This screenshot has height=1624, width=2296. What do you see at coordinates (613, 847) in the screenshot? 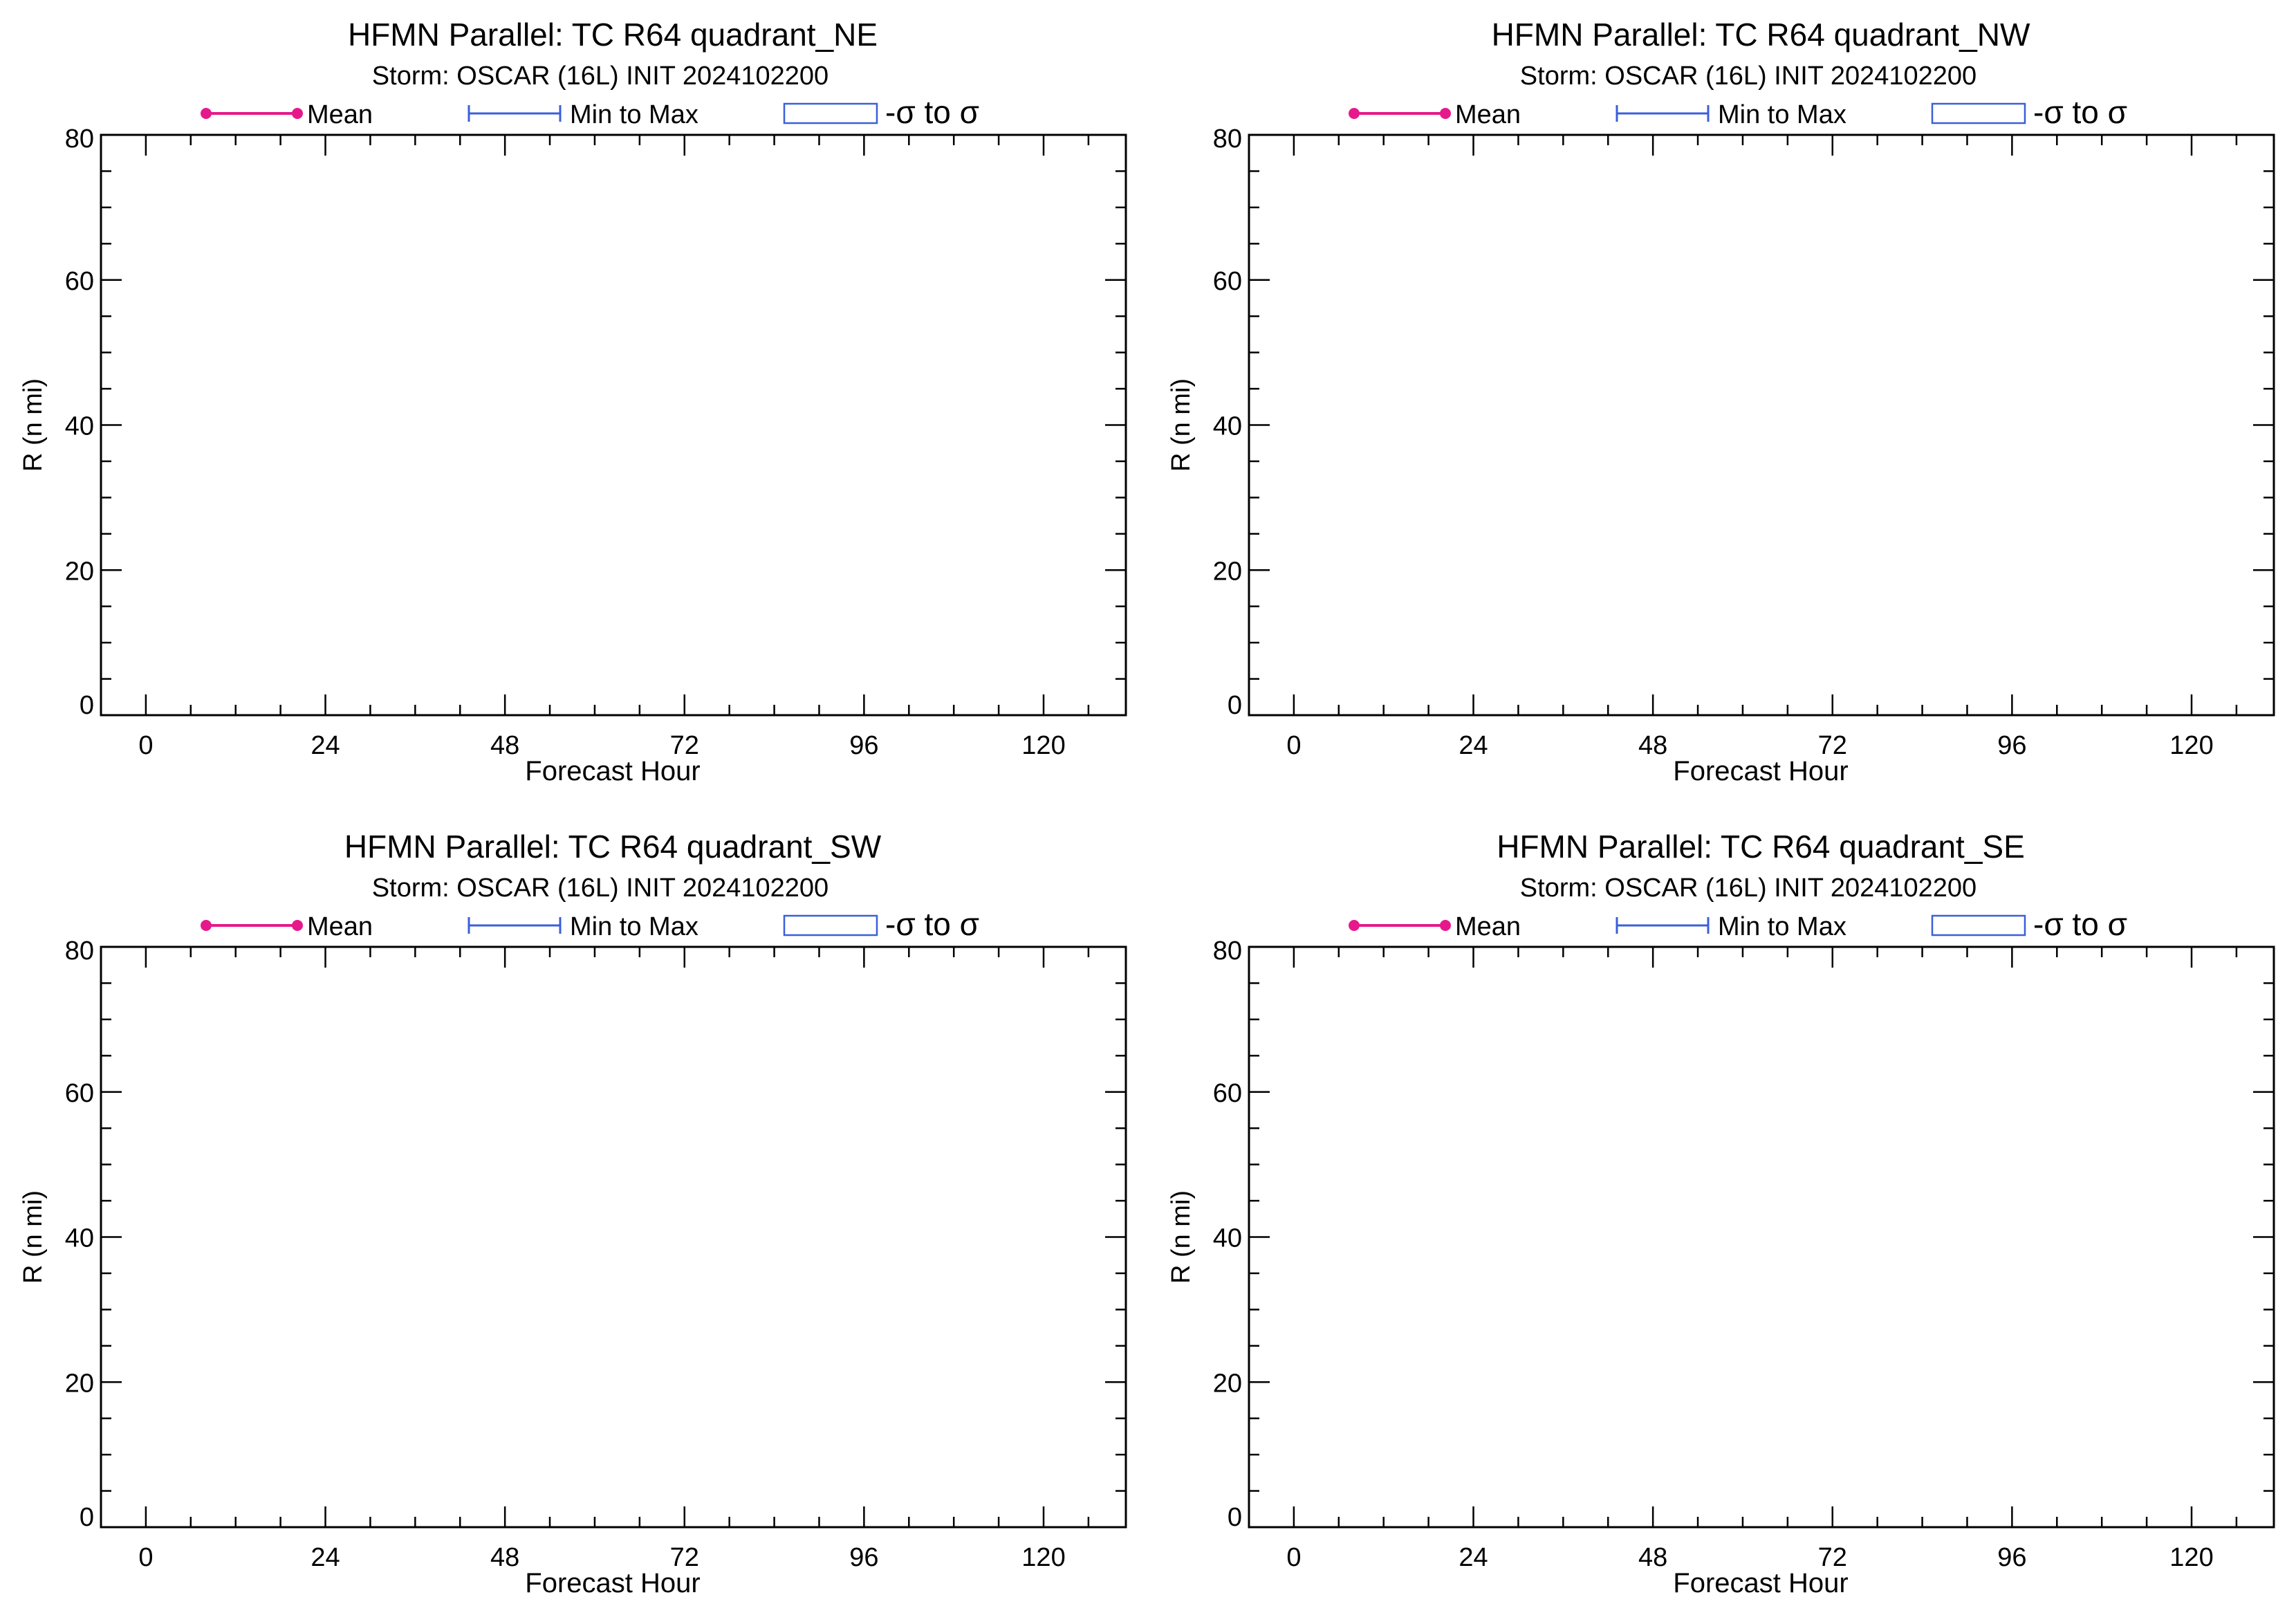
I see `chart-title: HFMN Parallel: TC R64 quadrant_SW` at bounding box center [613, 847].